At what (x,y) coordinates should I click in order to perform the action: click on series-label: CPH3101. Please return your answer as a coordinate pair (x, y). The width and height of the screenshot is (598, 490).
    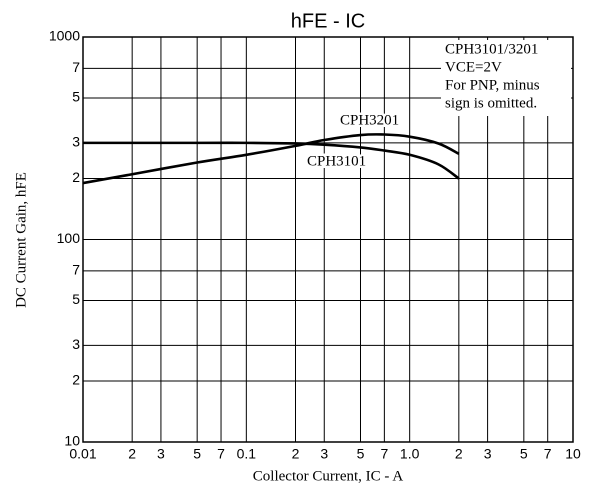
    Looking at the image, I should click on (336, 161).